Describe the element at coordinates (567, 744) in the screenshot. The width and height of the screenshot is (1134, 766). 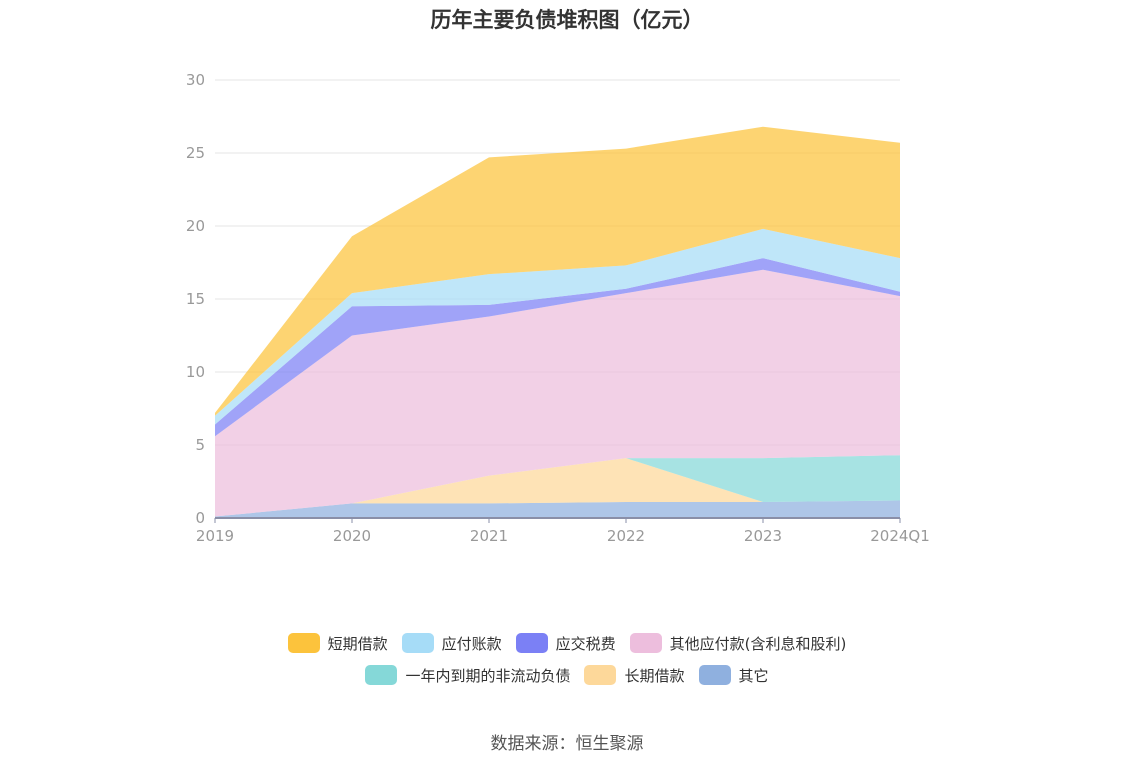
I see `data-source: 数据来源：恒生聚源` at that location.